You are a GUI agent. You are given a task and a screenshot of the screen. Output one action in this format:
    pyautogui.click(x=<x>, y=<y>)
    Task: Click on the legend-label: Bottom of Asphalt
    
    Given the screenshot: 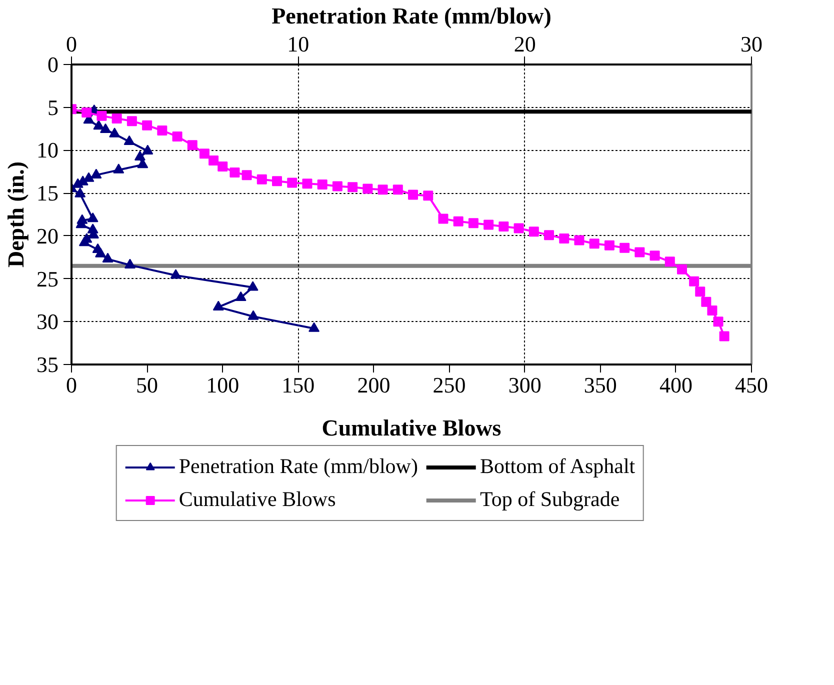 What is the action you would take?
    pyautogui.click(x=558, y=466)
    